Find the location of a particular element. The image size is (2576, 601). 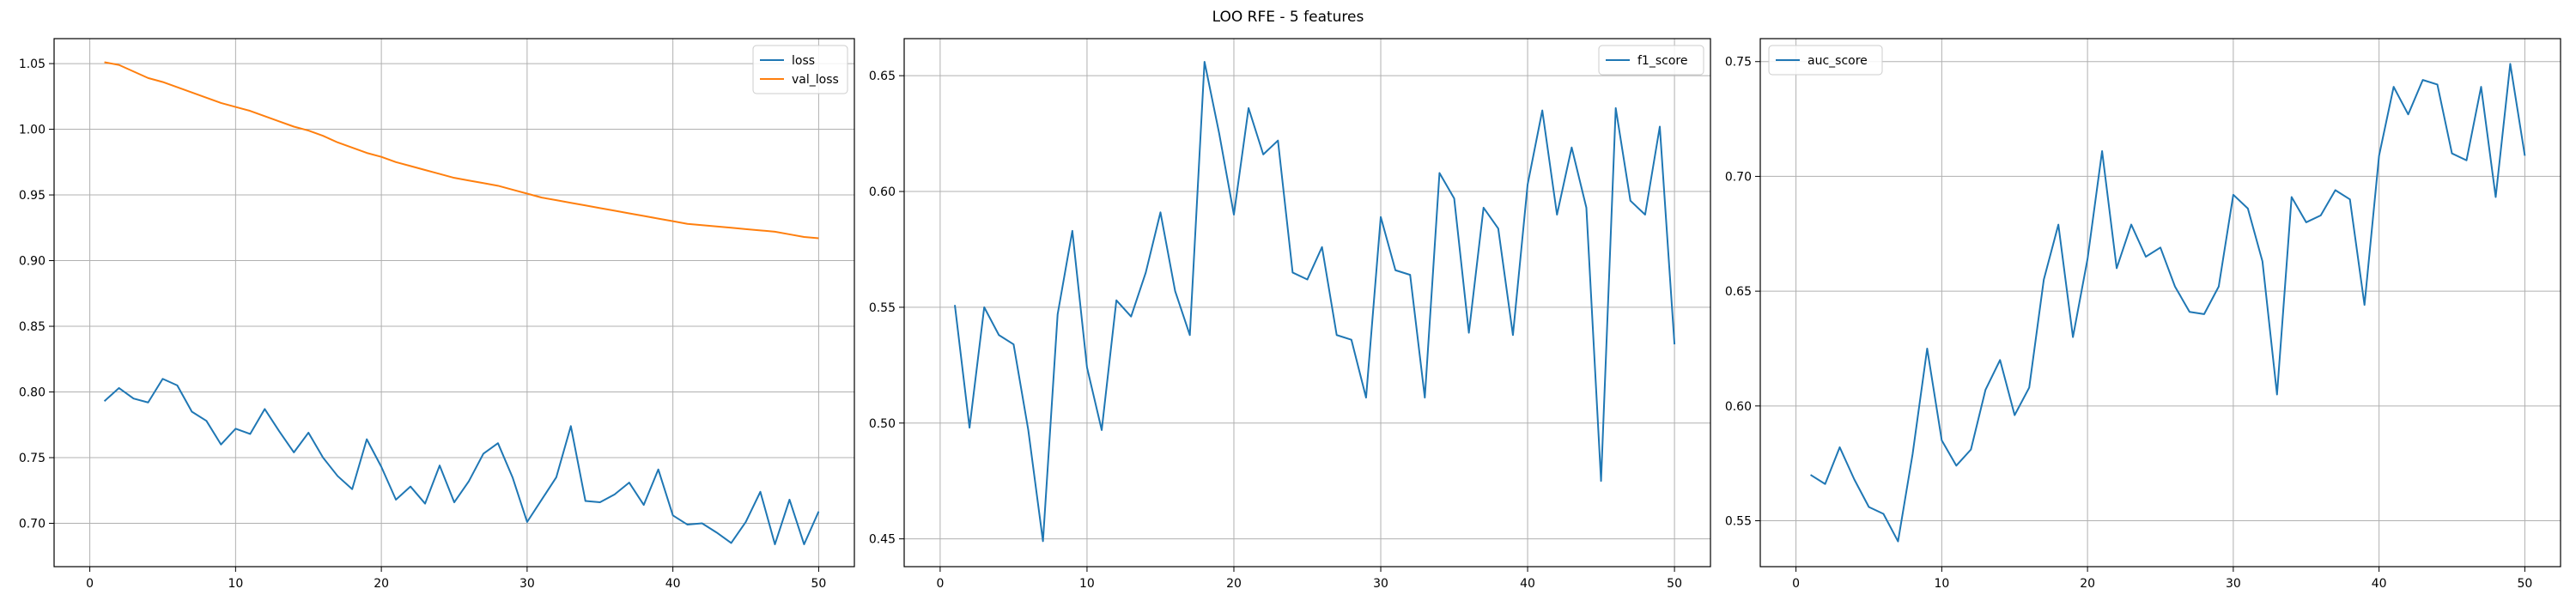

y-tick-label: 0.85 is located at coordinates (32, 327).